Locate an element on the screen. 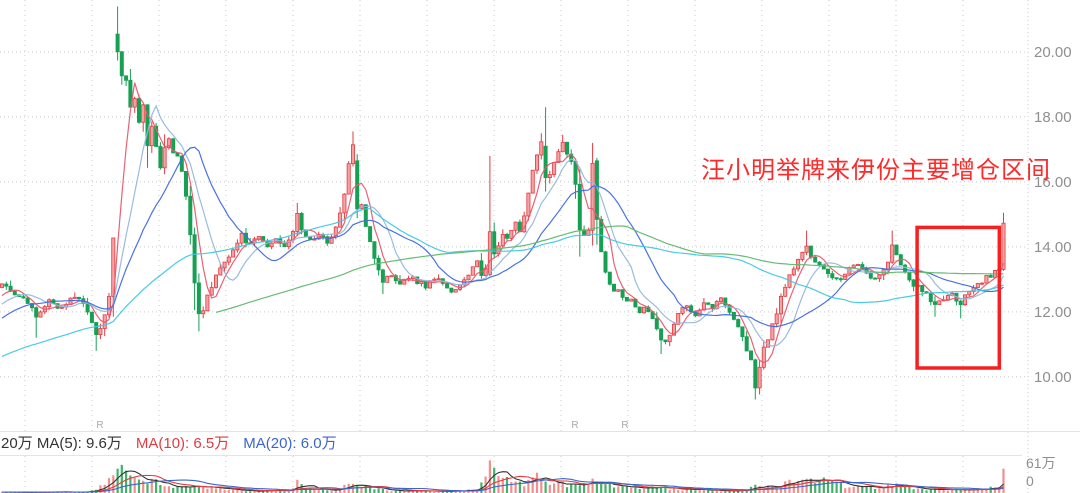 The height and width of the screenshot is (493, 1080). volume-ma-label-0: 20万 MA(5): 9.6万 is located at coordinates (61, 443).